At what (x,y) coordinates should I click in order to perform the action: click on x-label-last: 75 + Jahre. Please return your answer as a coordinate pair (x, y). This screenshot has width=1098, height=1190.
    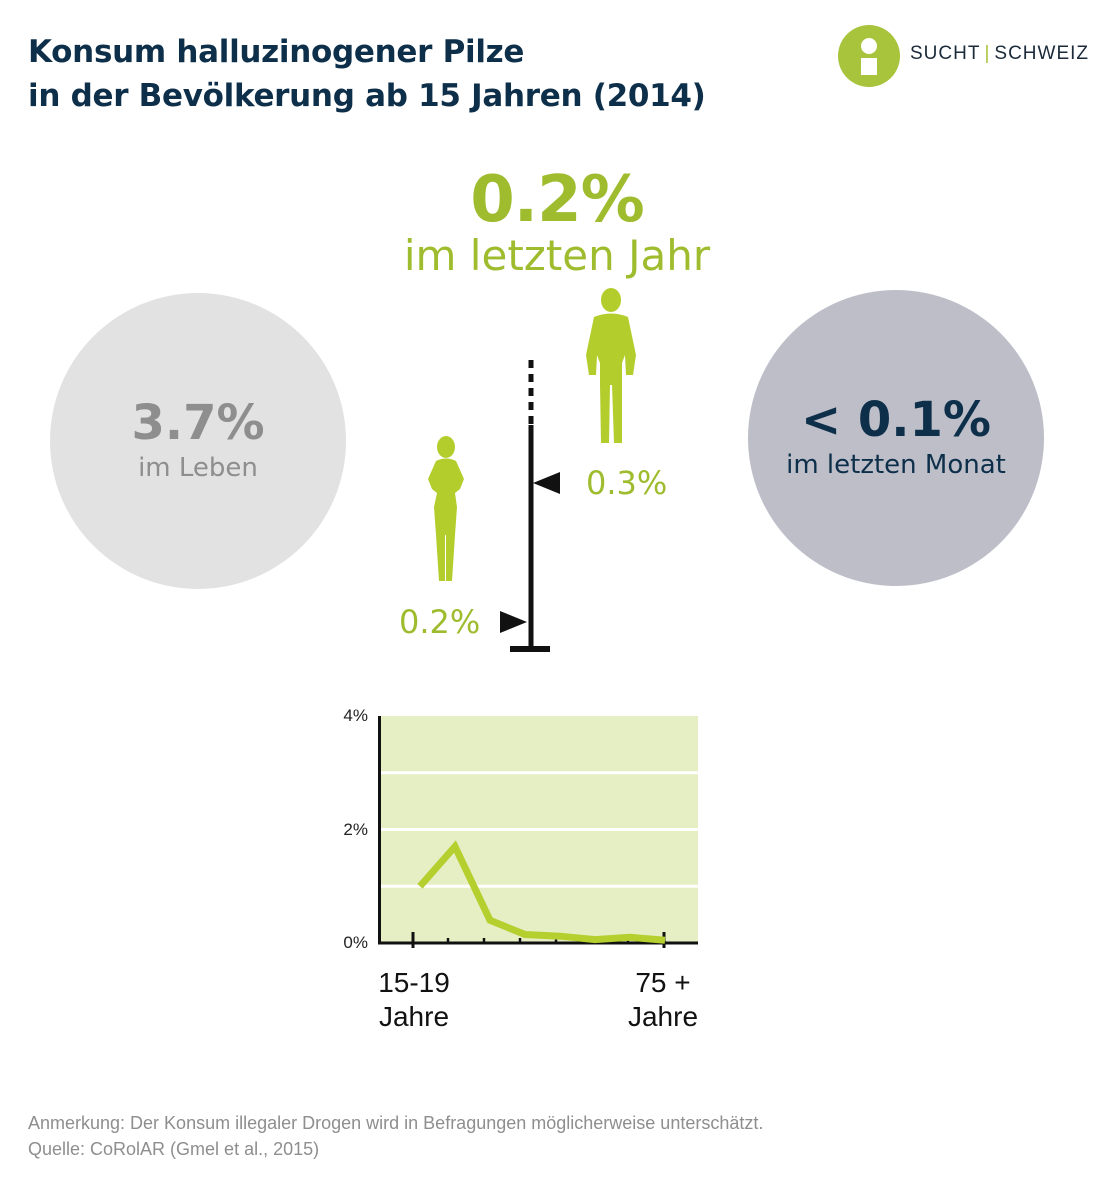
    Looking at the image, I should click on (663, 1000).